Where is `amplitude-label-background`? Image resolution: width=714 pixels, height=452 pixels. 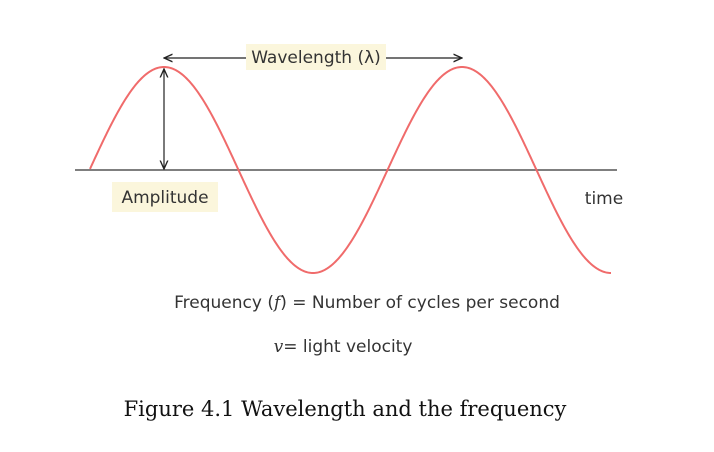
amplitude-label-background is located at coordinates (165, 197).